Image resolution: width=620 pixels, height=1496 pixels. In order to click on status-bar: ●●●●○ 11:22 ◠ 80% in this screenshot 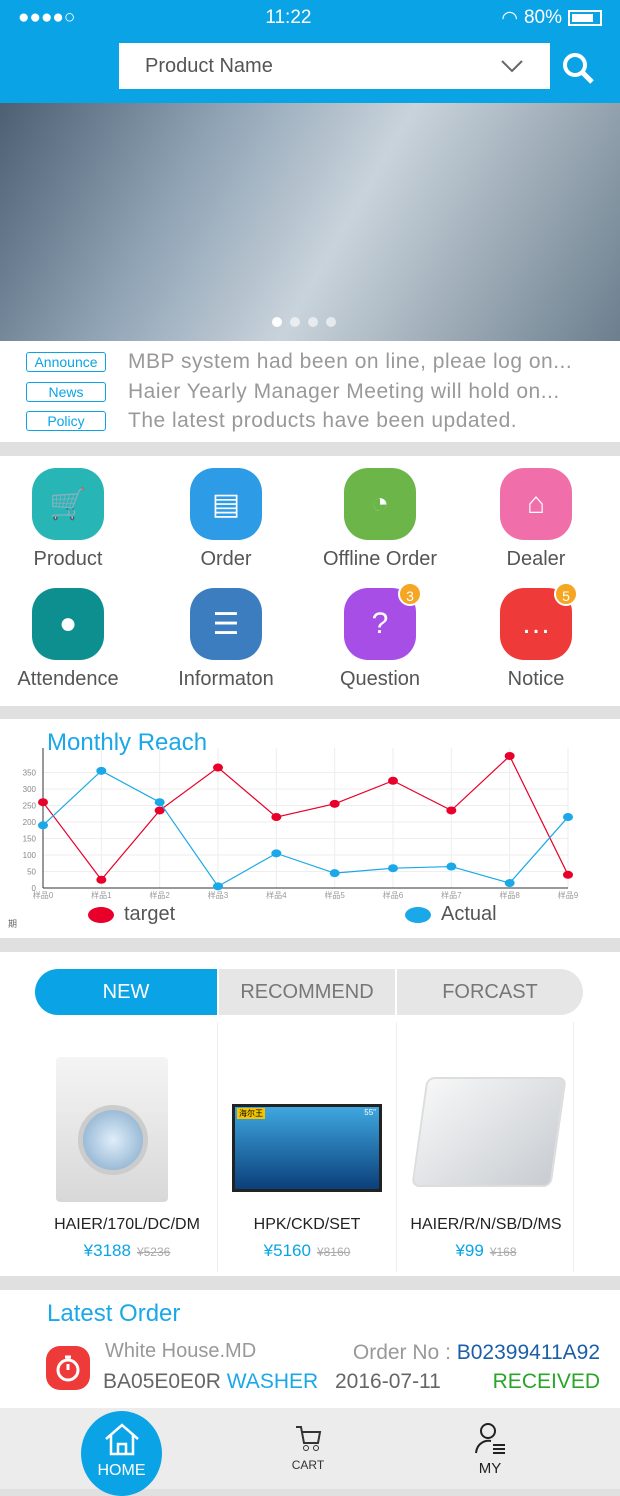, I will do `click(310, 18)`.